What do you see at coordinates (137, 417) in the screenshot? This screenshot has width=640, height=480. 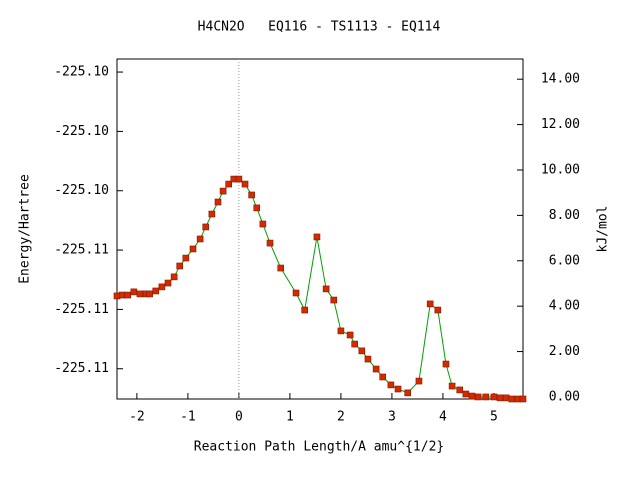 I see `x-tick-label: -2` at bounding box center [137, 417].